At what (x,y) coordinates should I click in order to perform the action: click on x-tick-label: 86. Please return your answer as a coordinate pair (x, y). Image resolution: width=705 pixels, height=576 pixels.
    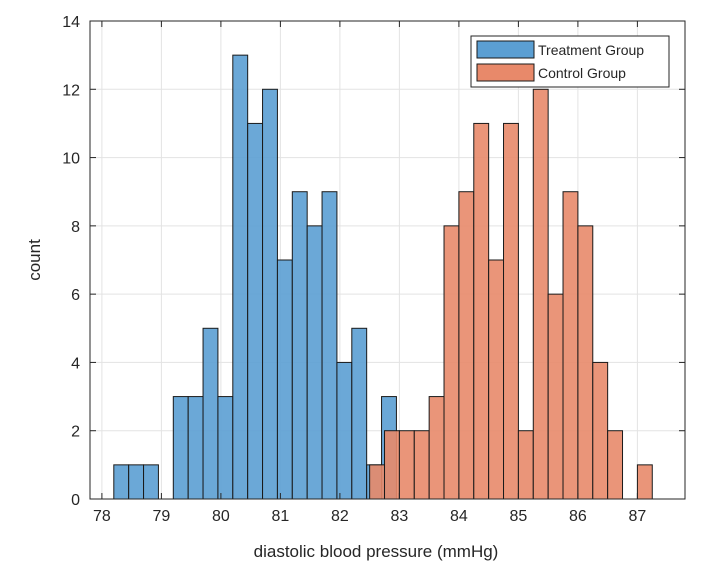
    Looking at the image, I should click on (578, 516).